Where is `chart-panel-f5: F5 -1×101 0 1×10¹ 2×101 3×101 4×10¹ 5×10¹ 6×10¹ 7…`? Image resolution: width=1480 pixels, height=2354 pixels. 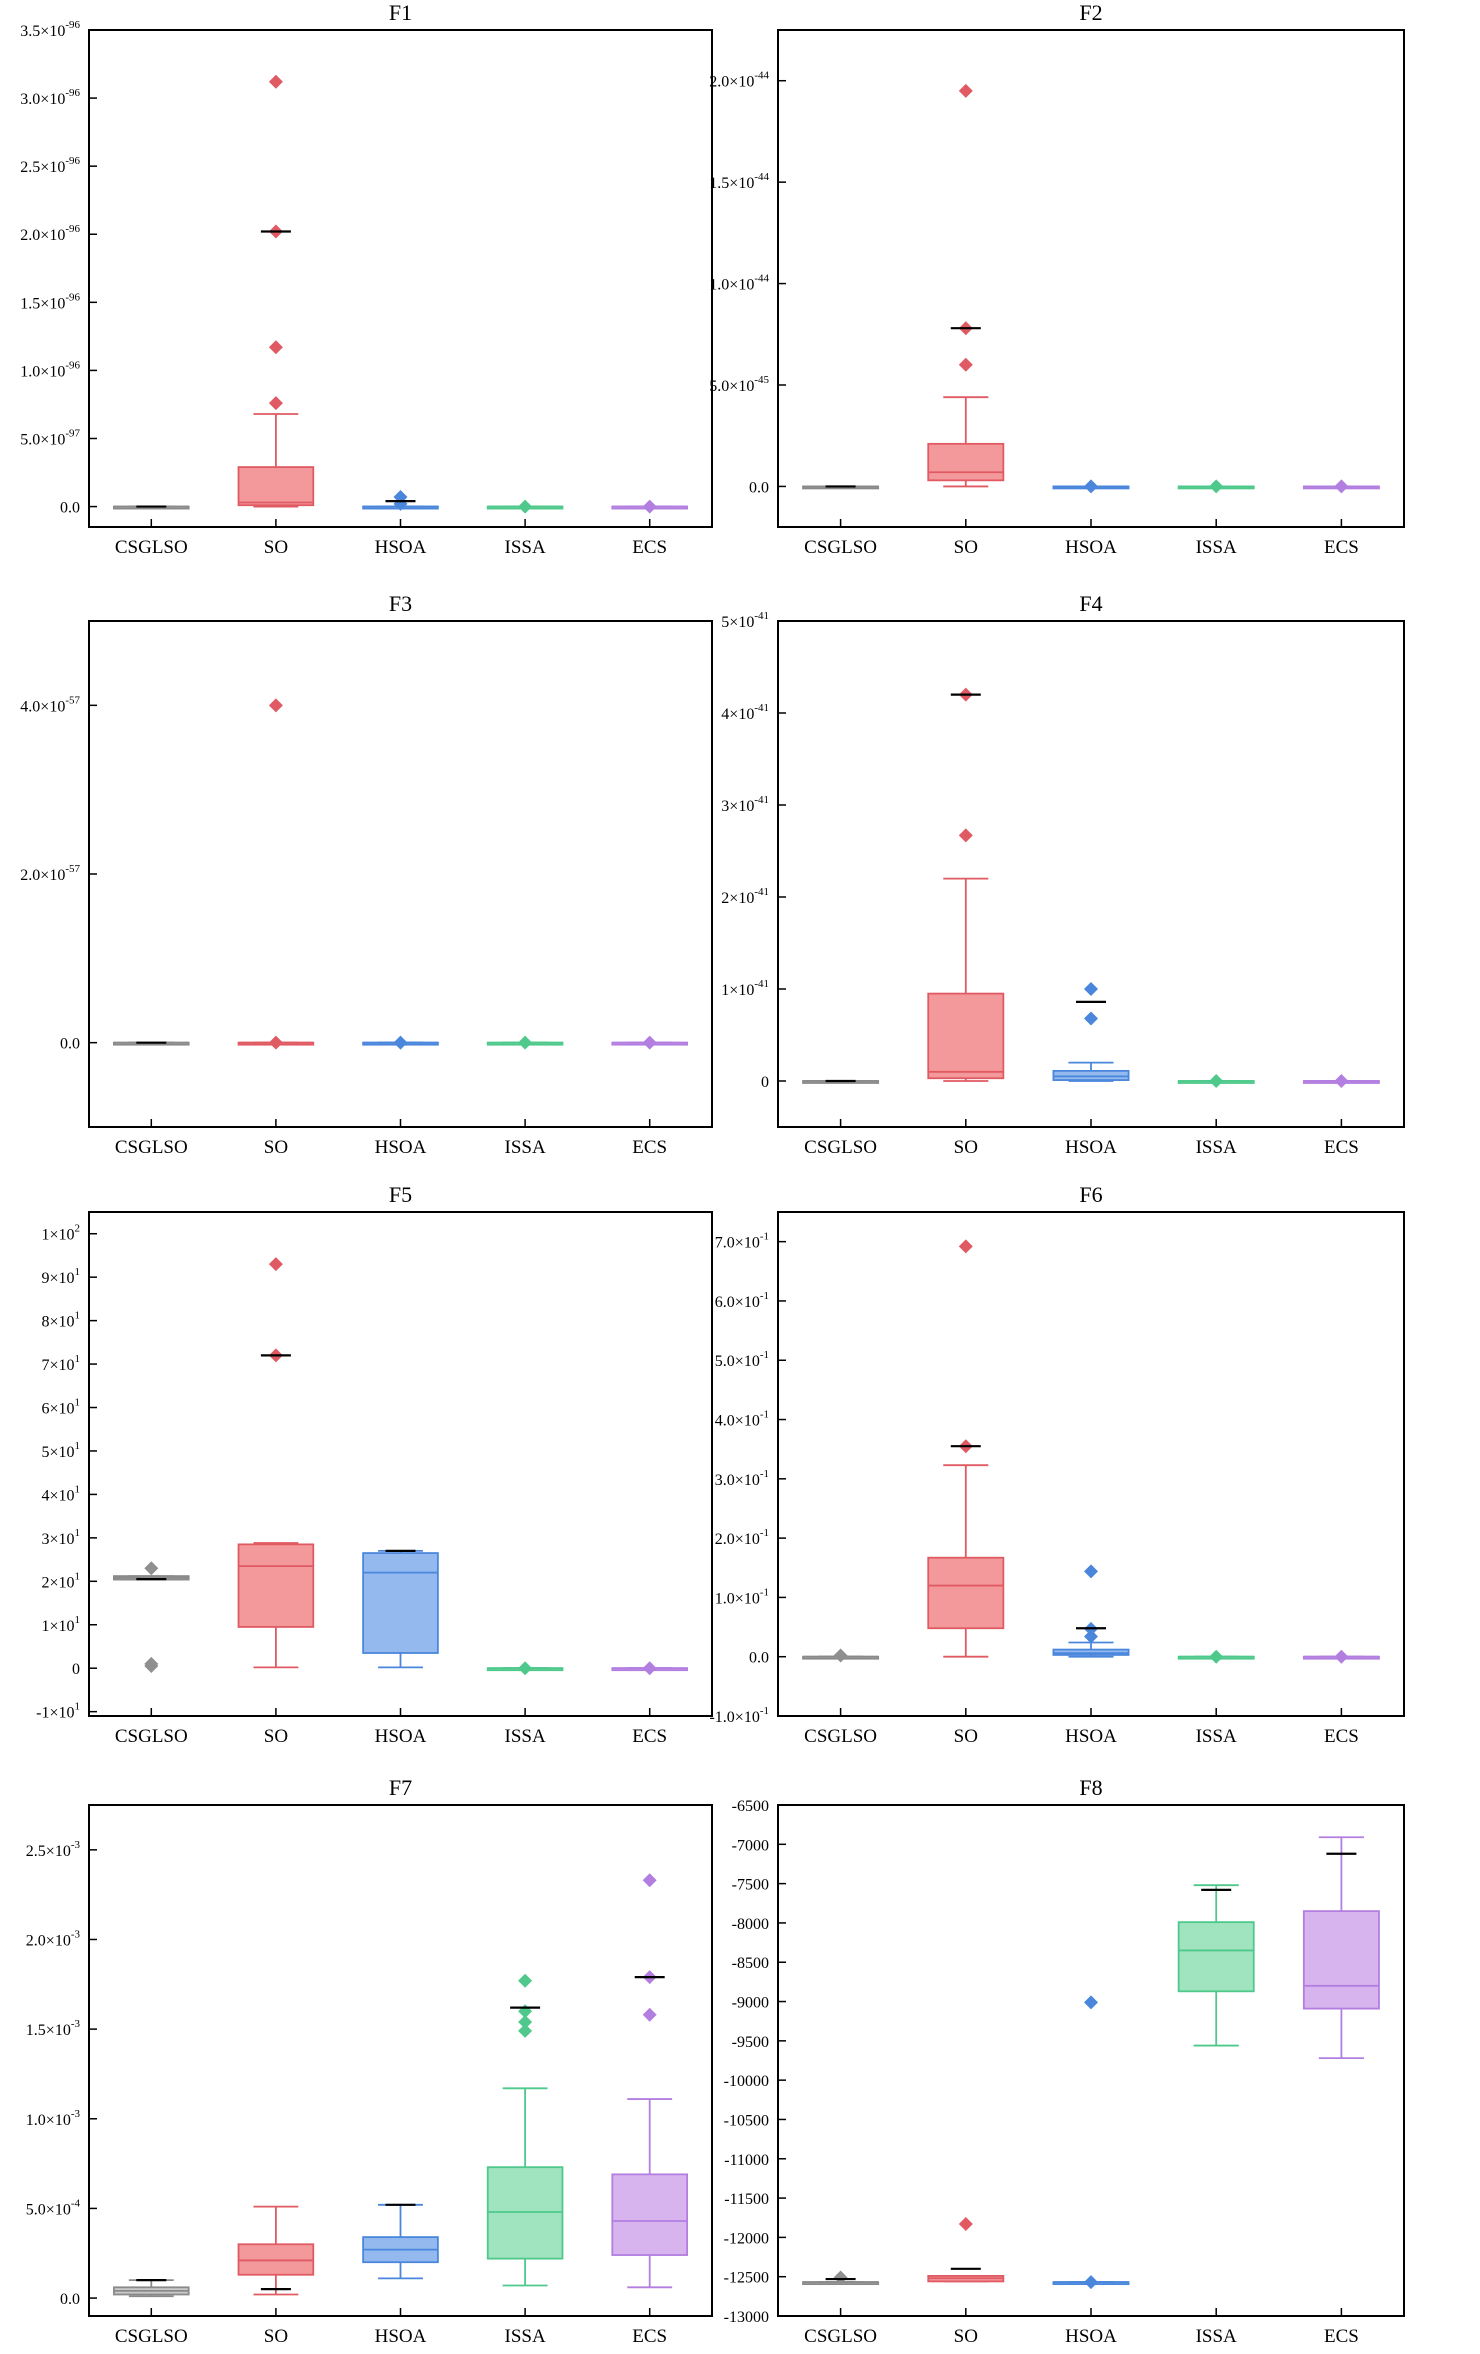 chart-panel-f5: F5 -1×101 0 1×10¹ 2×101 3×101 4×10¹ 5×10¹ 6×10¹ 7… is located at coordinates (374, 1464).